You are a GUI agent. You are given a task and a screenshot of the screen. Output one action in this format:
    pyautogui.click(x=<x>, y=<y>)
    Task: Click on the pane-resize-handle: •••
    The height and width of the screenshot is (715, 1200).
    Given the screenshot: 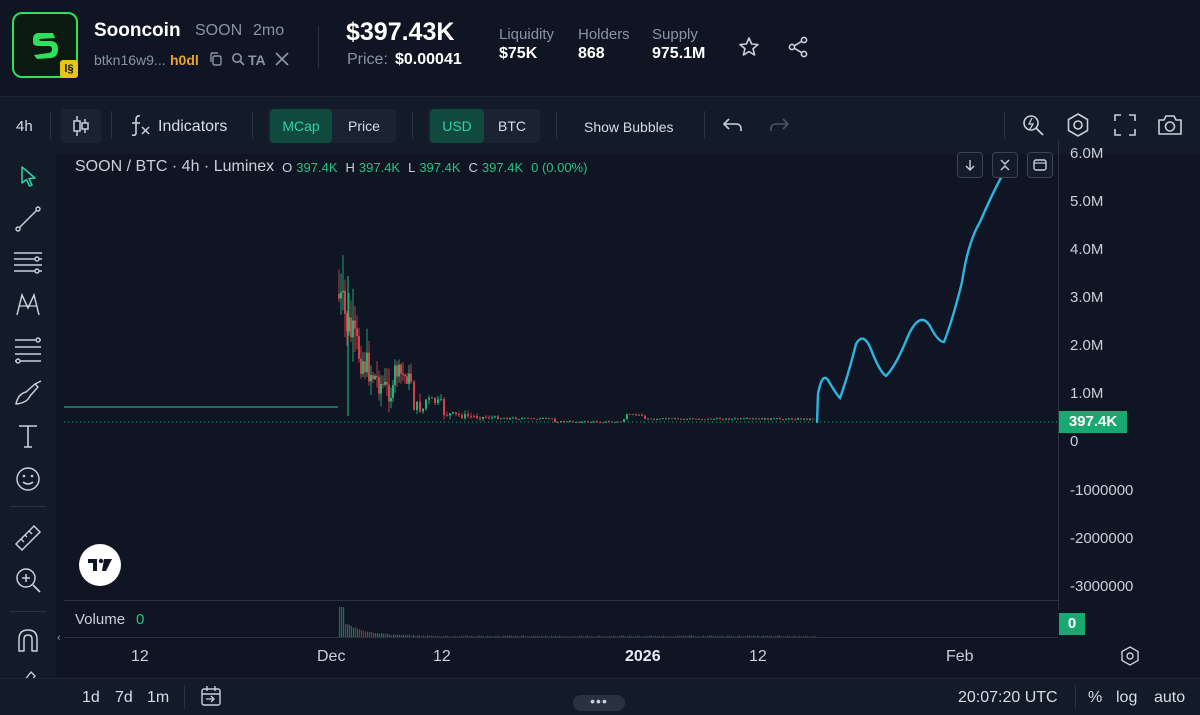 What is the action you would take?
    pyautogui.click(x=599, y=702)
    